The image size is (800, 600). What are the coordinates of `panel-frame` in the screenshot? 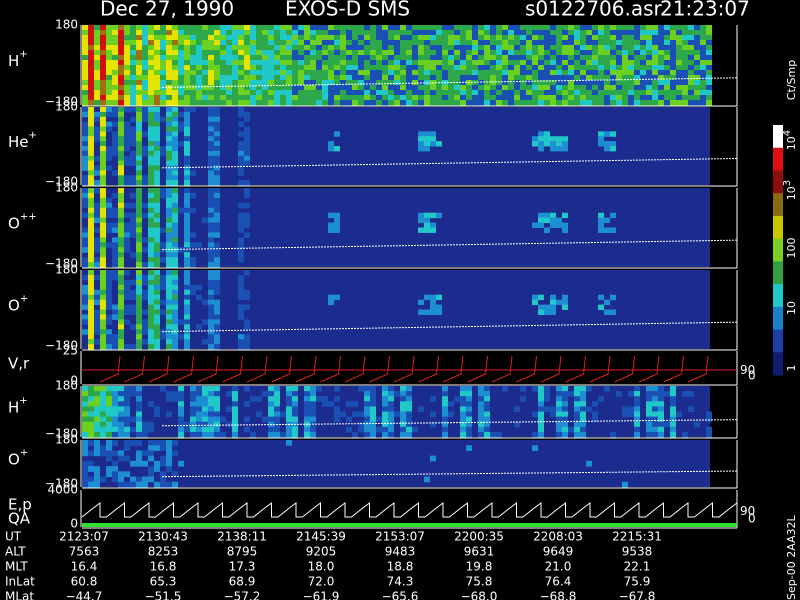 It's located at (396, 508).